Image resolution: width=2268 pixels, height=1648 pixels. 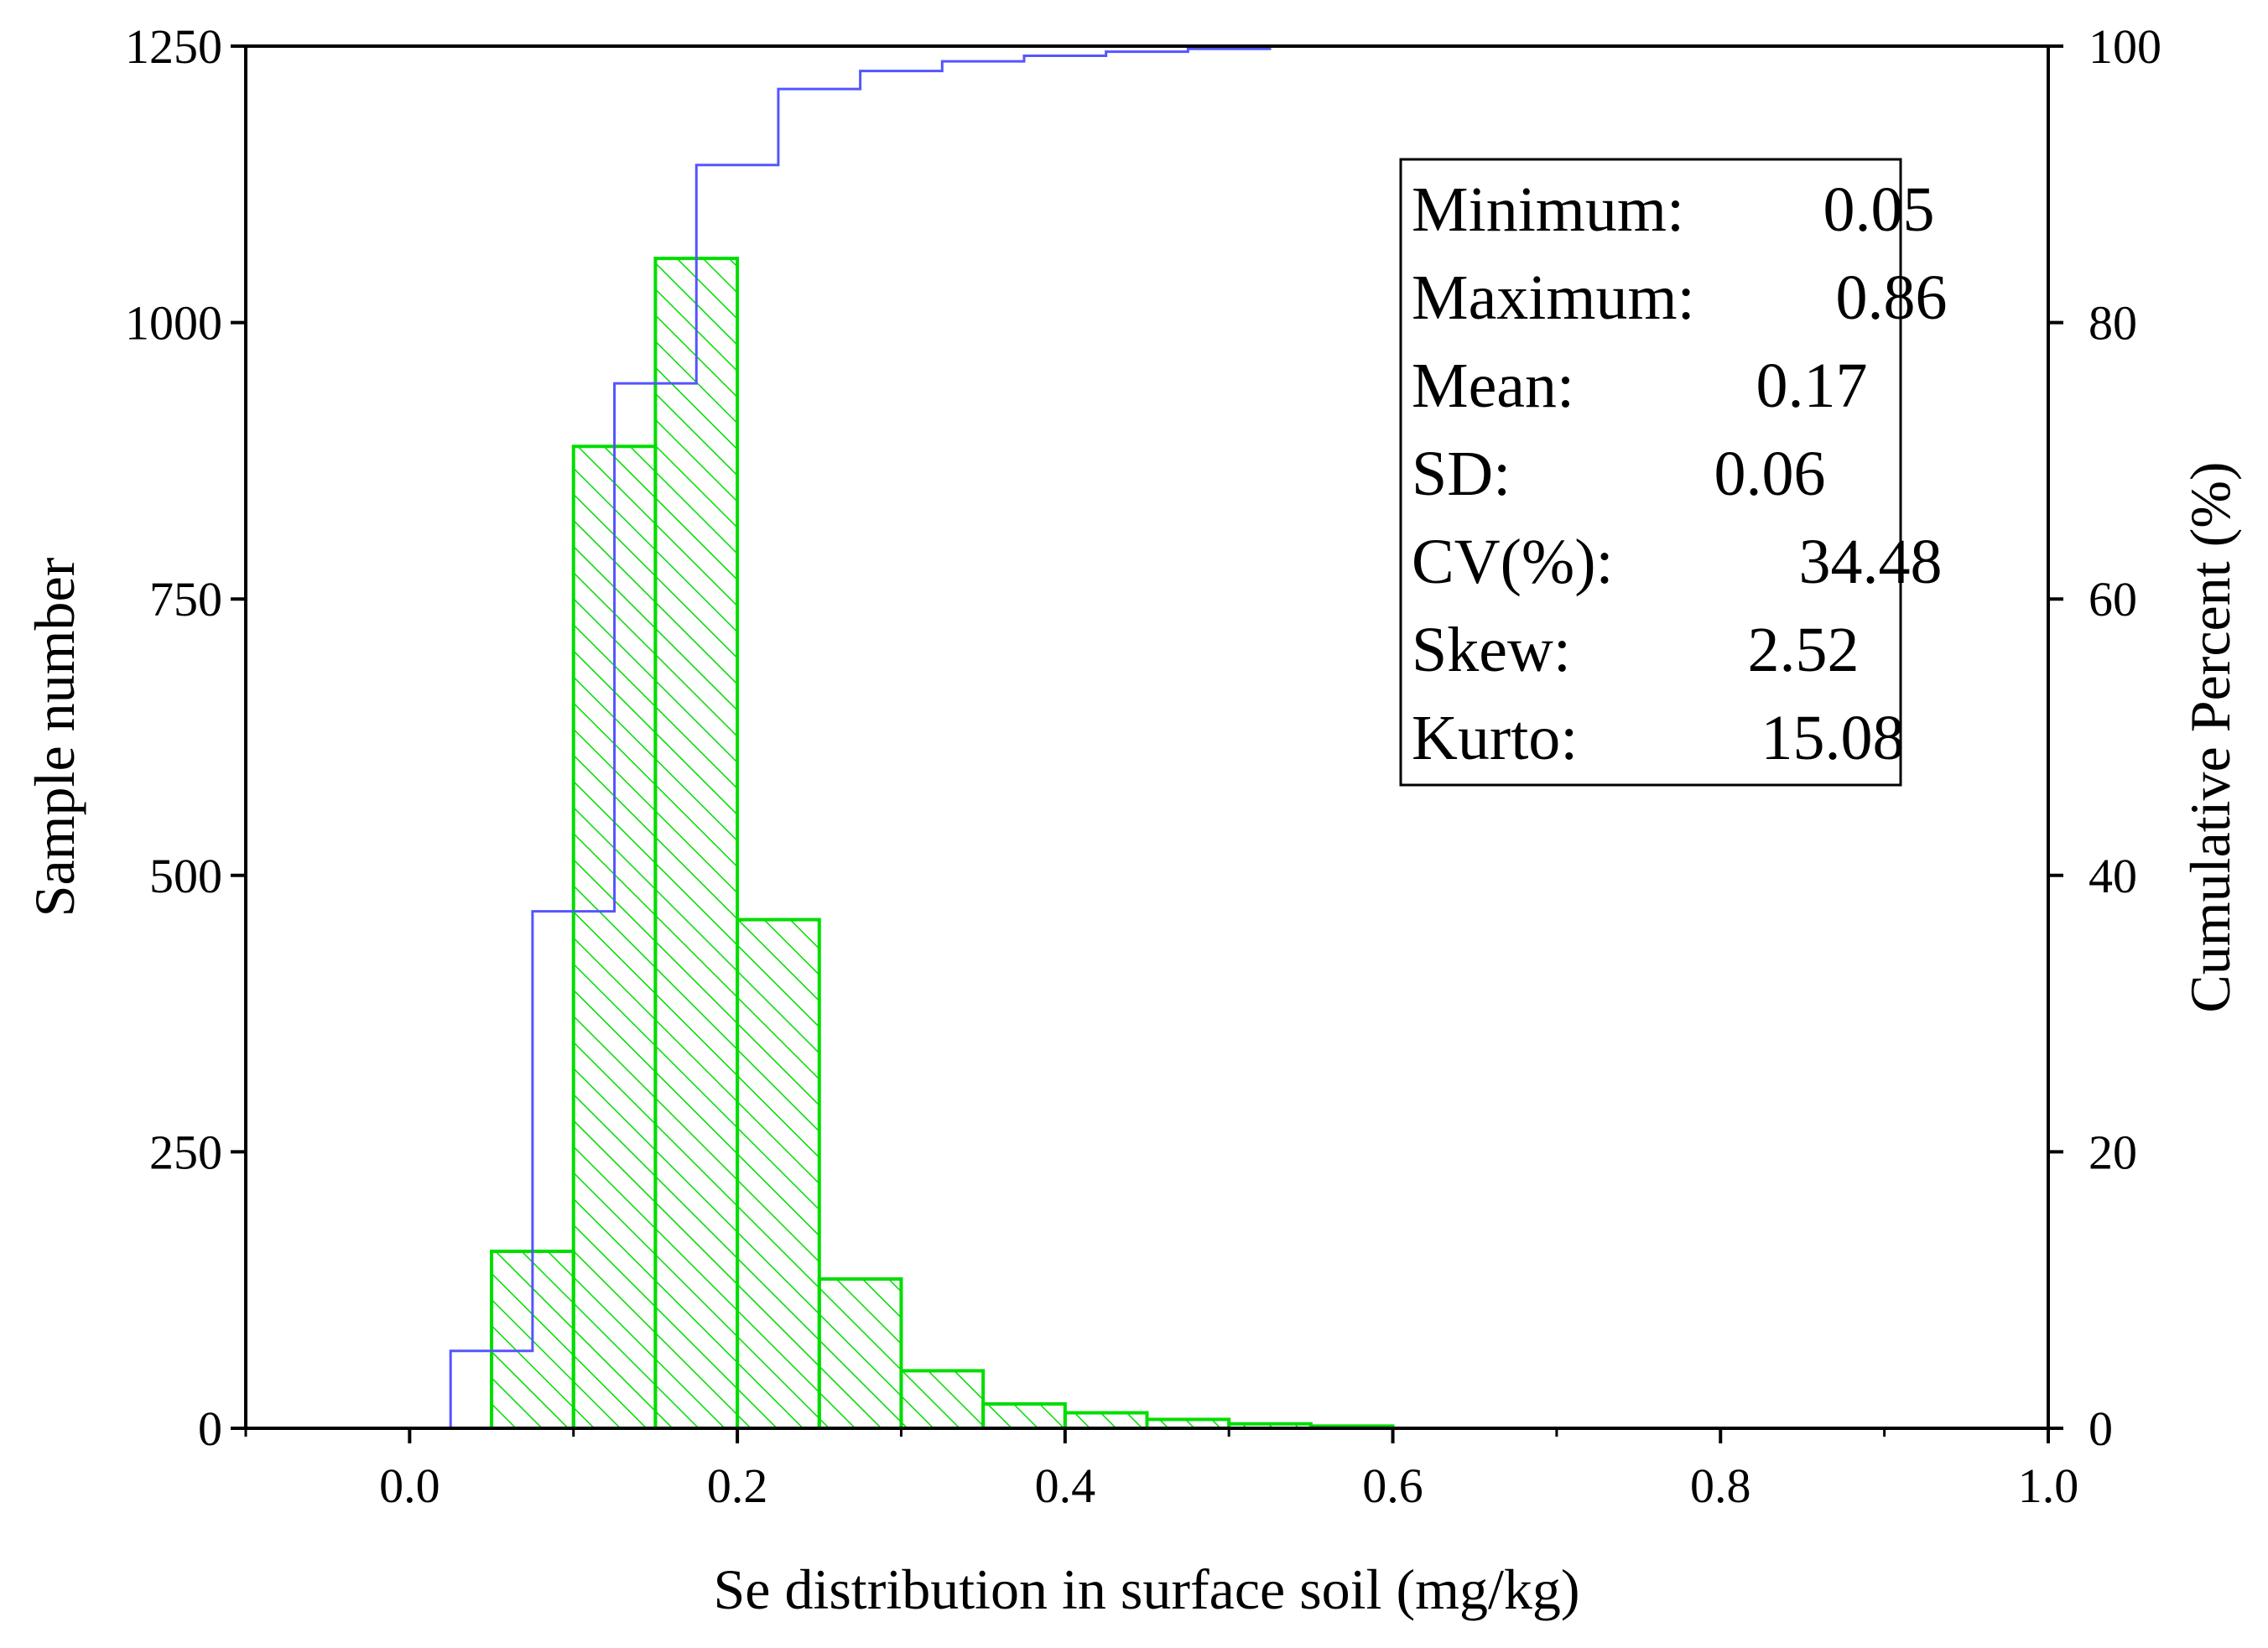 What do you see at coordinates (2101, 1428) in the screenshot?
I see `y2-tick-label: 0` at bounding box center [2101, 1428].